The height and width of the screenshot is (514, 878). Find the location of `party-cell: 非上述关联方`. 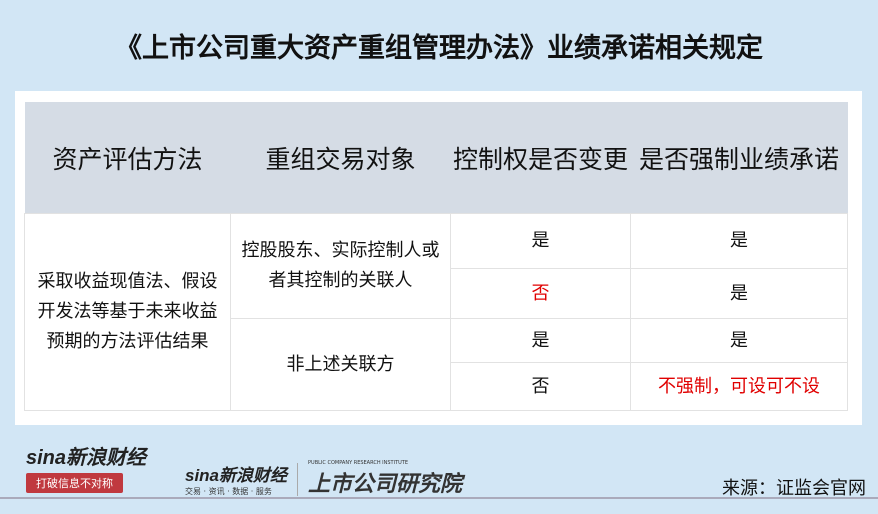

party-cell: 非上述关联方 is located at coordinates (340, 364).